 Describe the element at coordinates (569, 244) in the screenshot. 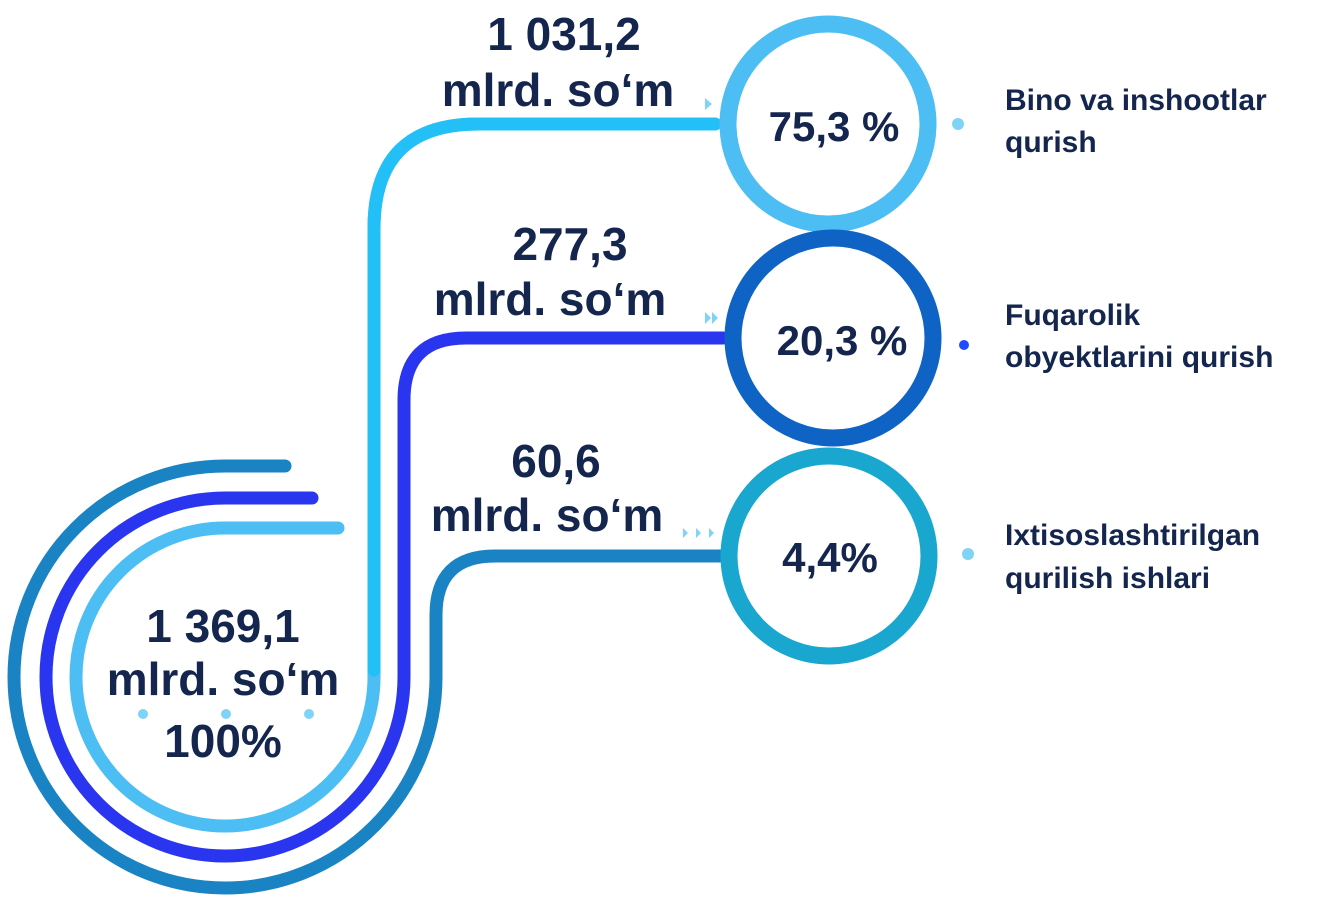

I see `branch-2-amount: 277,3` at that location.